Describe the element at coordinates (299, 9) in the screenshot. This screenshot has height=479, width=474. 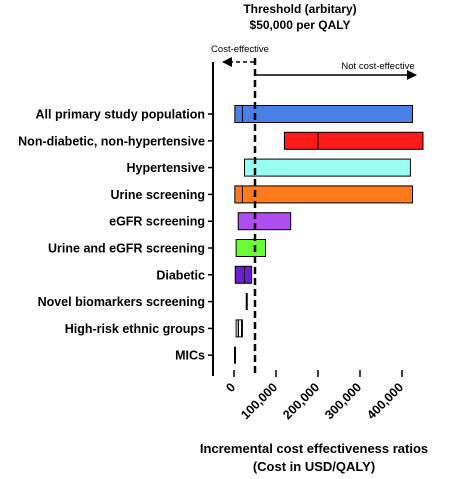
I see `threshold-title: Threshold (arbitary)` at that location.